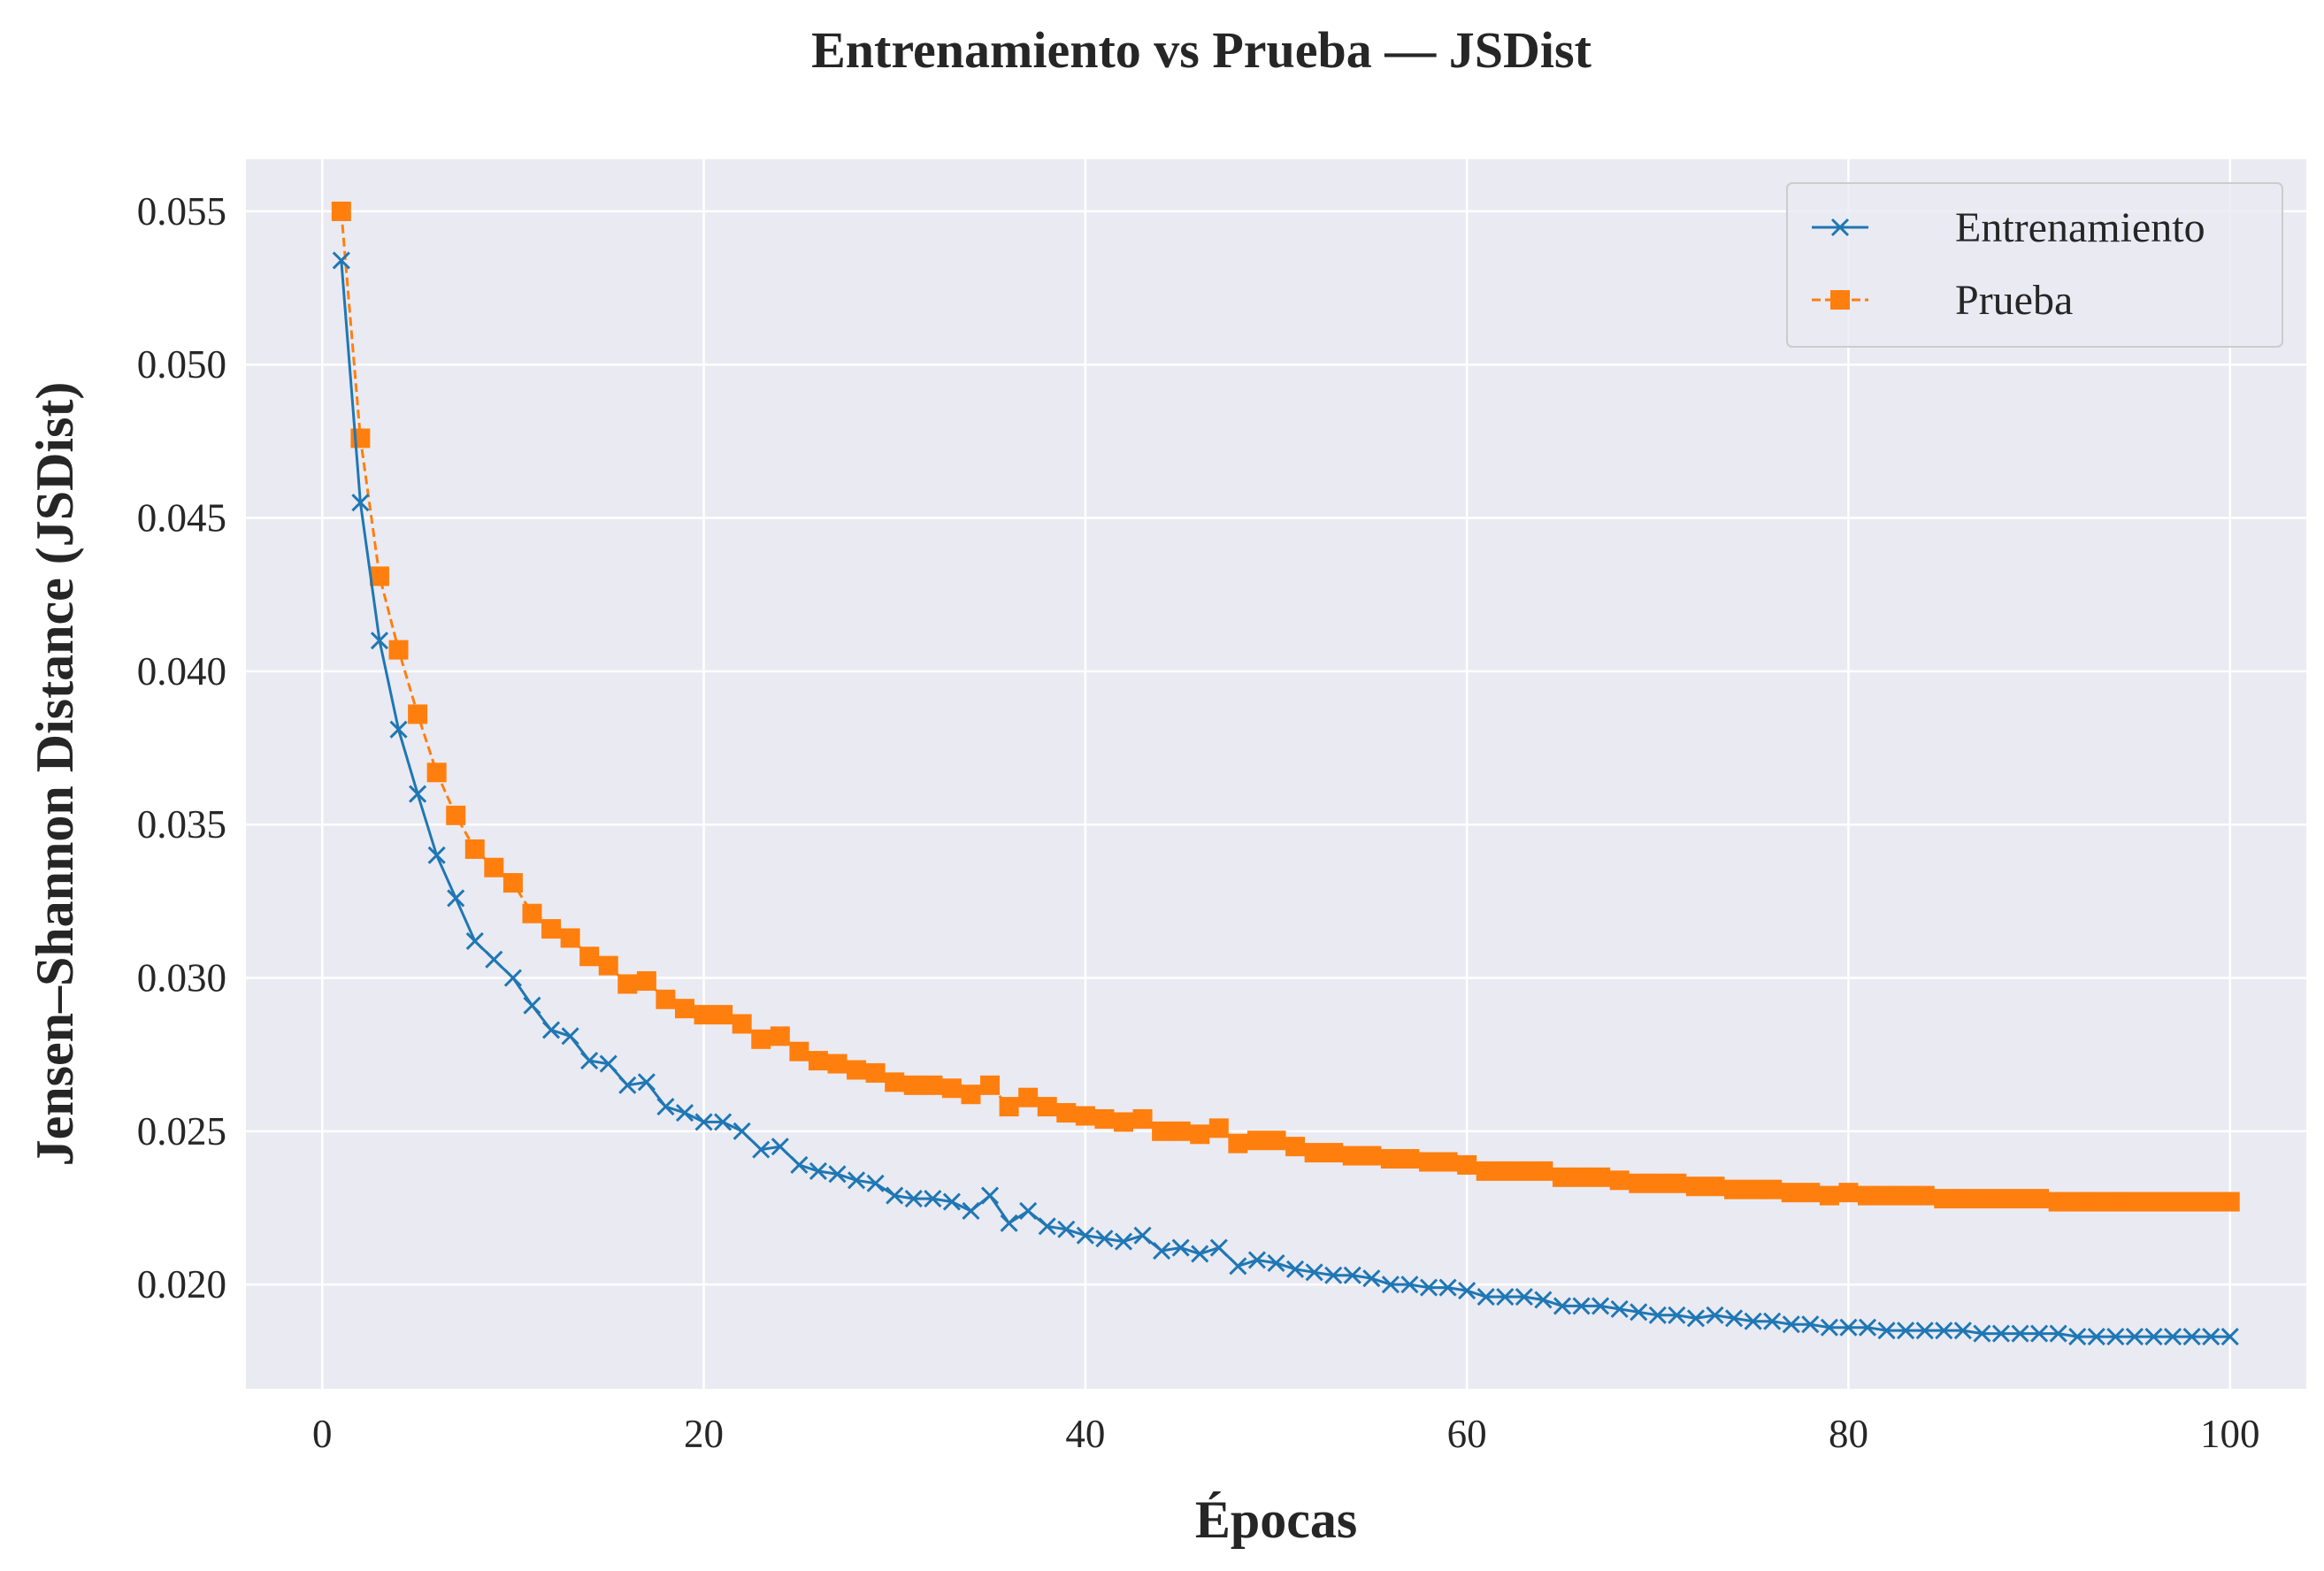 The width and height of the screenshot is (2324, 1571). I want to click on legend-entry-prueba: Prueba, so click(1943, 301).